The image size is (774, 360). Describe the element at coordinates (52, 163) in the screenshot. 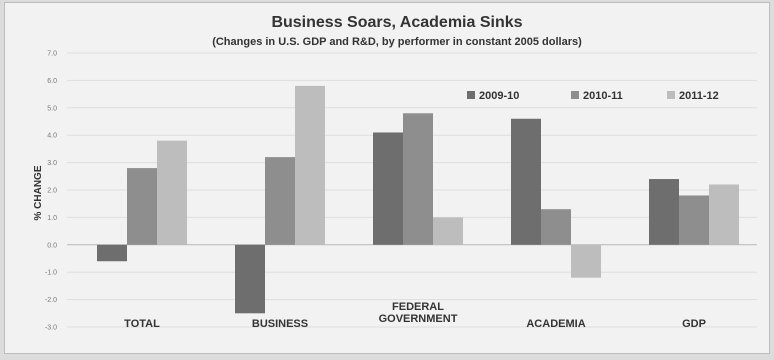

I see `y-tick-label: 3.0` at that location.